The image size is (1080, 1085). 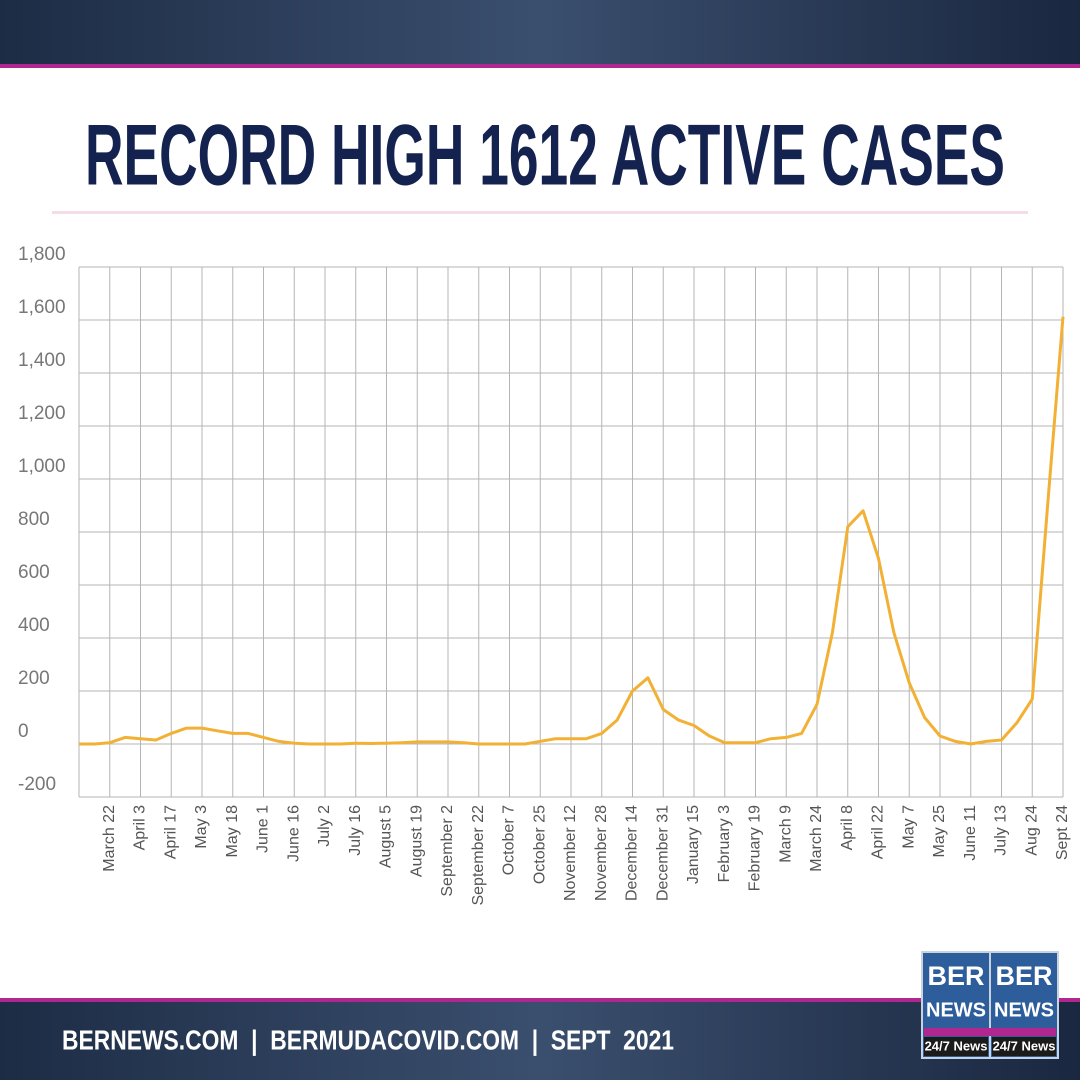 What do you see at coordinates (201, 827) in the screenshot?
I see `x-tick-label: May 3` at bounding box center [201, 827].